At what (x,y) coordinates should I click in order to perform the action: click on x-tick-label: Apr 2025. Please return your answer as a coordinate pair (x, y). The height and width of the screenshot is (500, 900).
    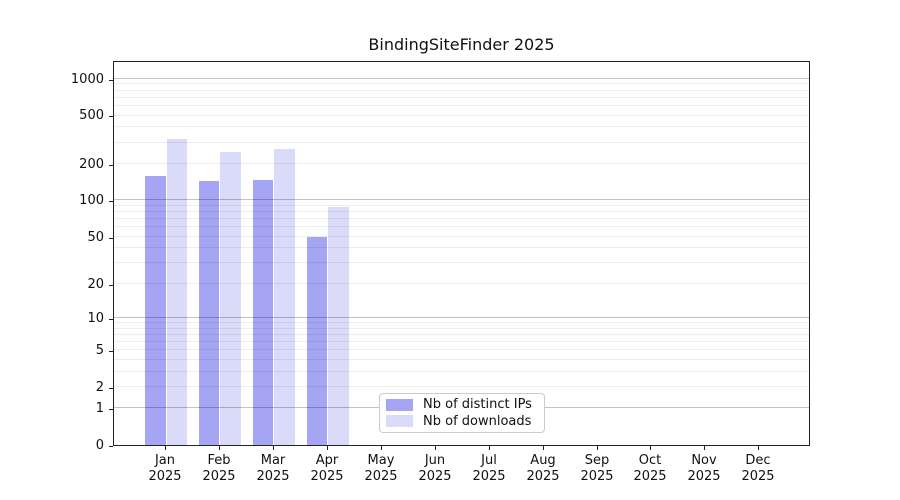
    Looking at the image, I should click on (327, 469).